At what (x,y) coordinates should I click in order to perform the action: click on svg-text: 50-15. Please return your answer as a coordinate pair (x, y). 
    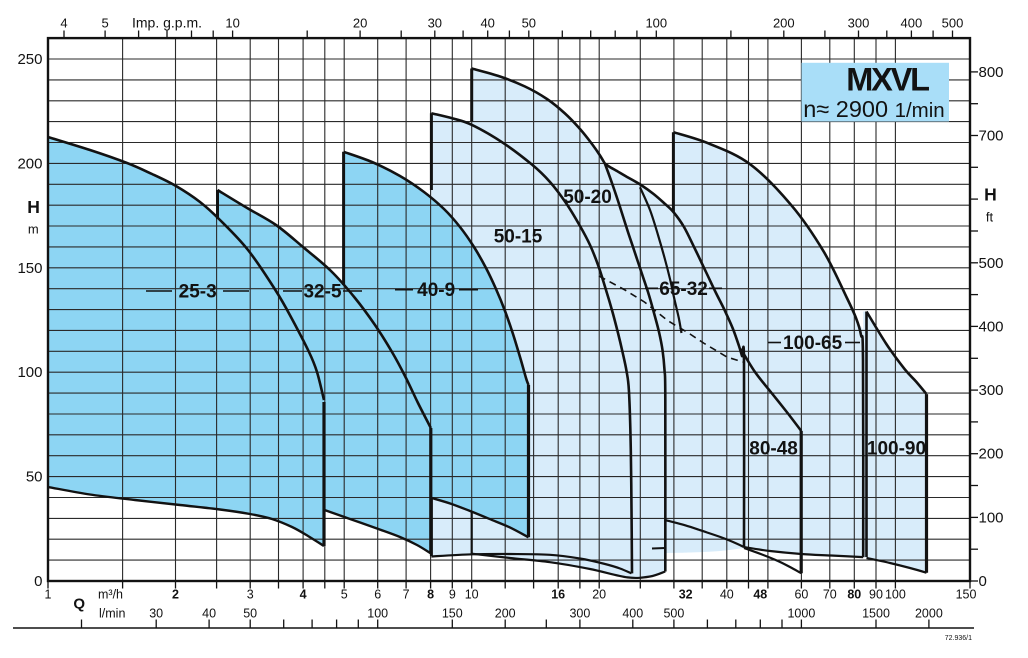
    Looking at the image, I should click on (518, 237).